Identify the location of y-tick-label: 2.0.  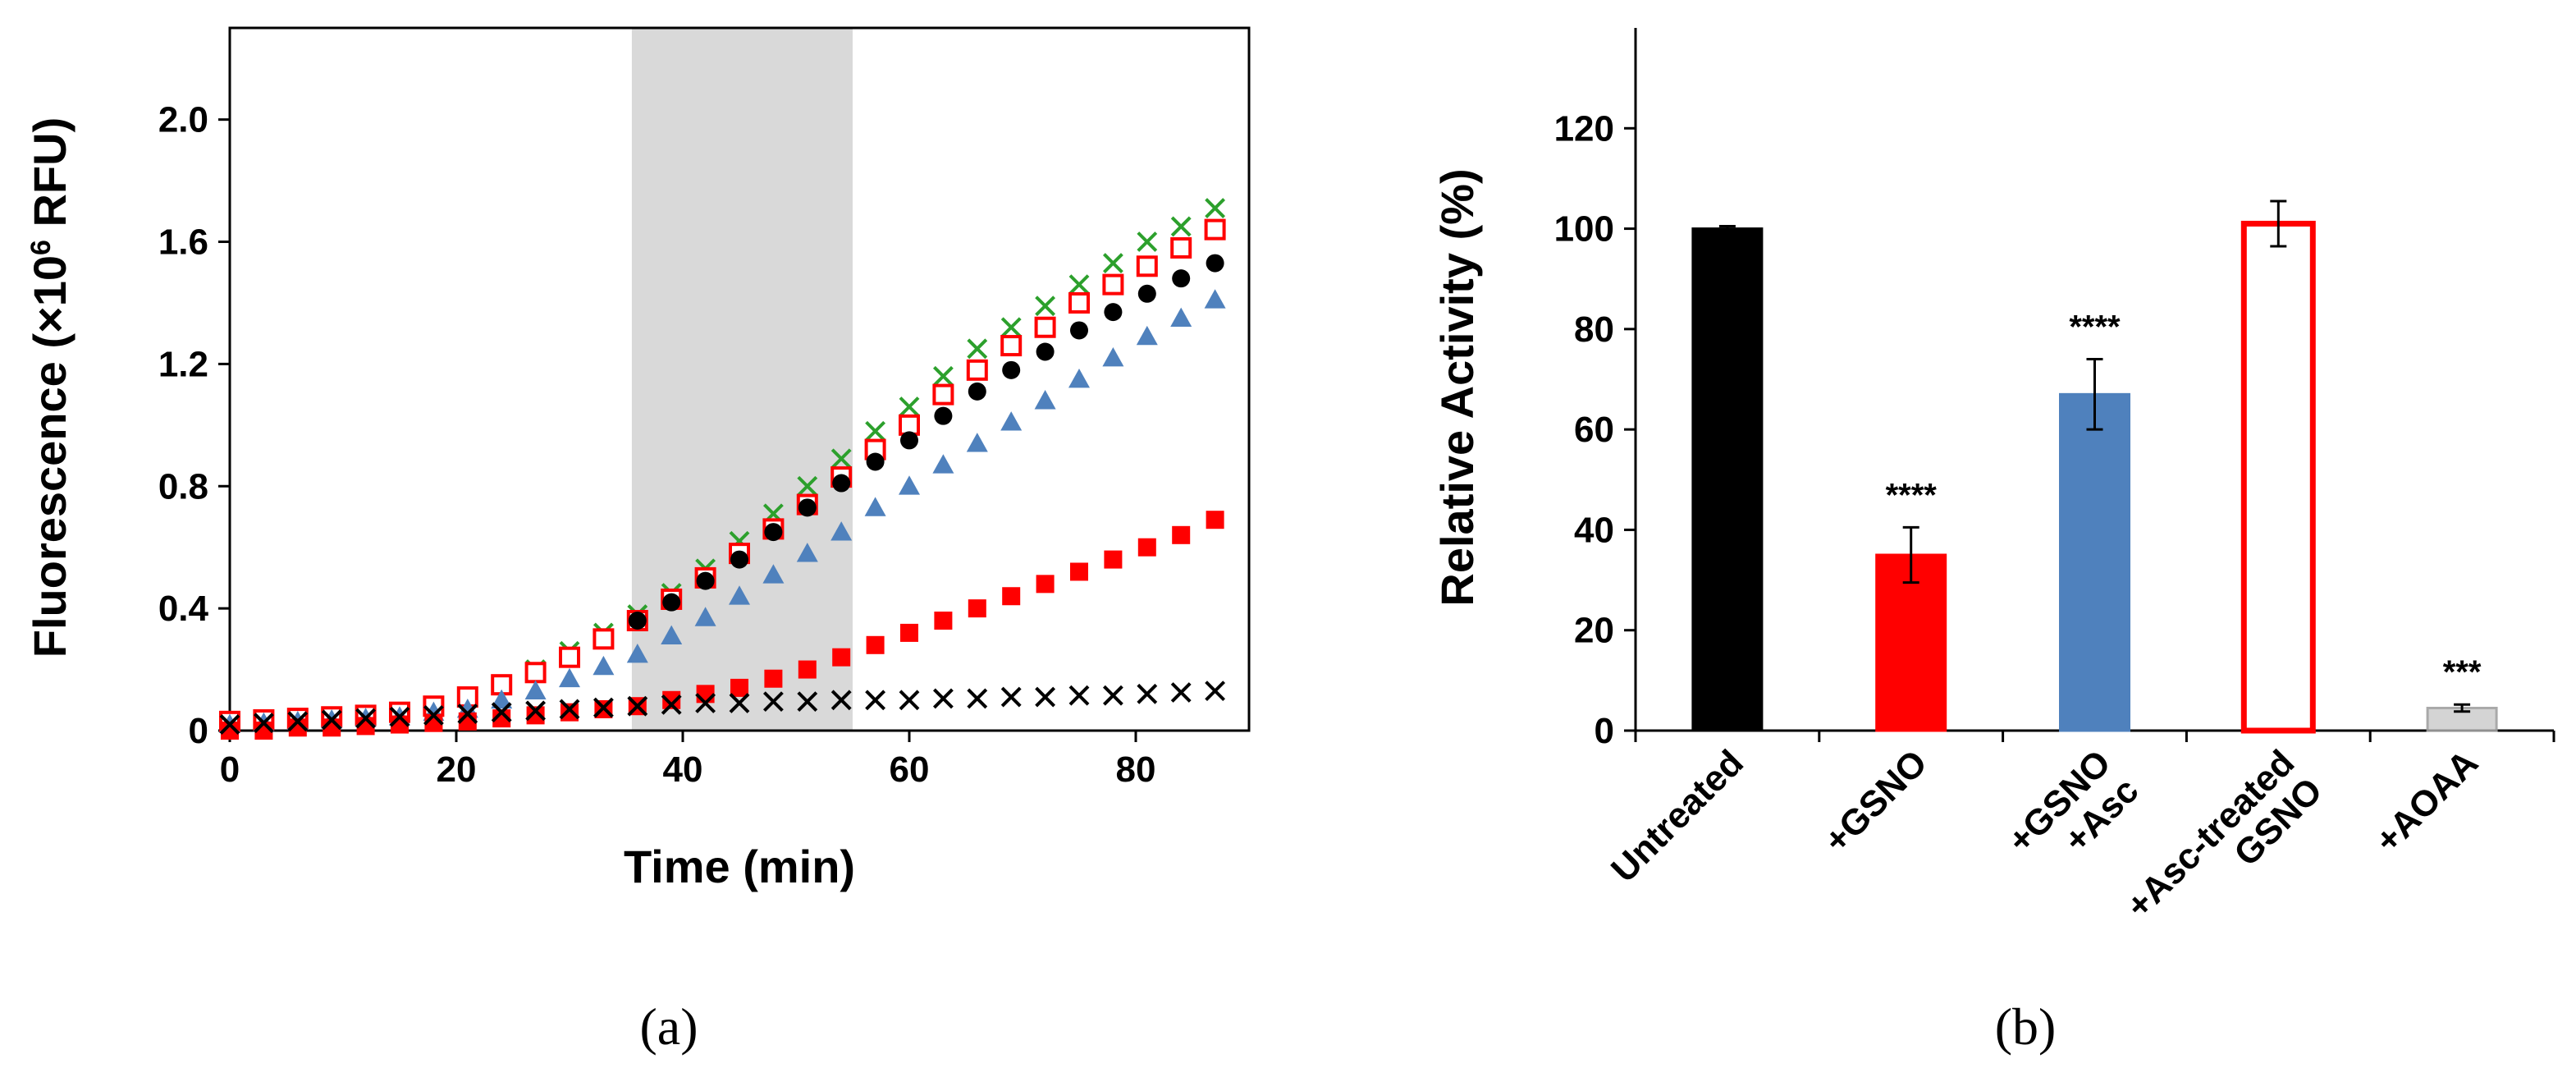
(183, 120).